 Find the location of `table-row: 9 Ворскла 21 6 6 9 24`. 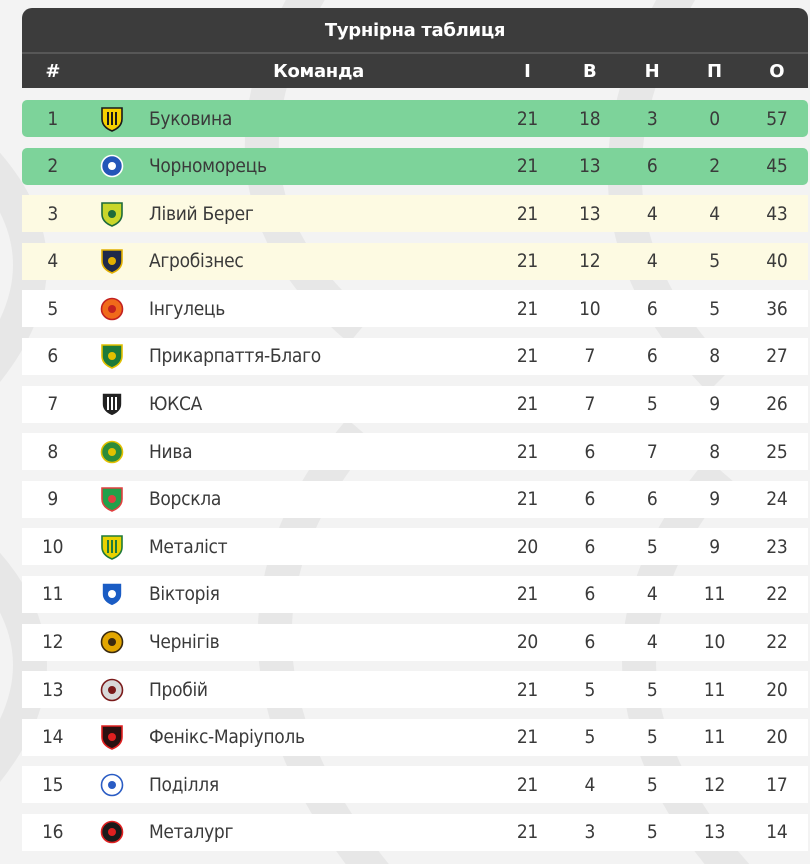

table-row: 9 Ворскла 21 6 6 9 24 is located at coordinates (415, 499).